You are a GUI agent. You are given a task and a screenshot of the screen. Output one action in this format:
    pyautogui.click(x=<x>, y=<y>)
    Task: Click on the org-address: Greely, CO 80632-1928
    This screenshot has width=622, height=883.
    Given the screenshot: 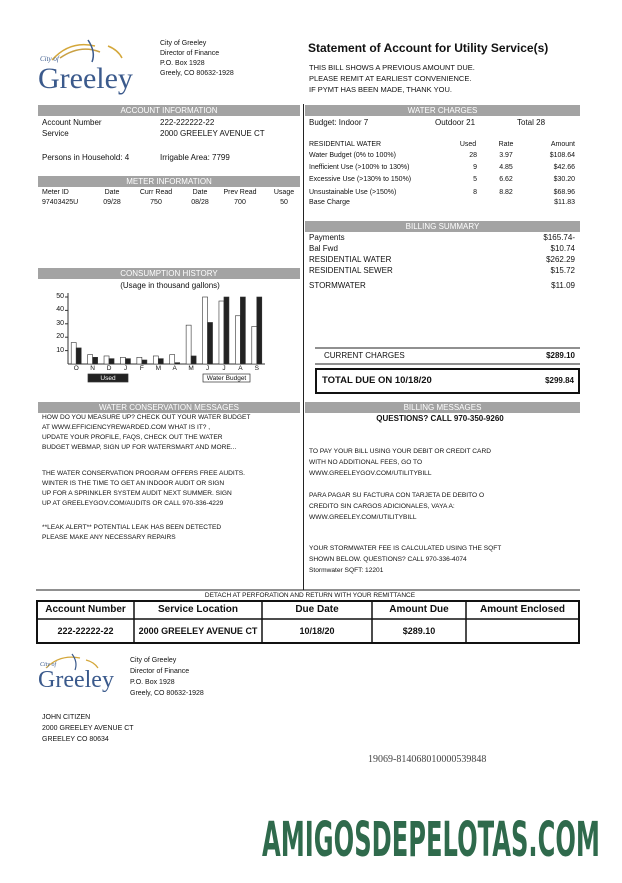 What is the action you would take?
    pyautogui.click(x=197, y=73)
    